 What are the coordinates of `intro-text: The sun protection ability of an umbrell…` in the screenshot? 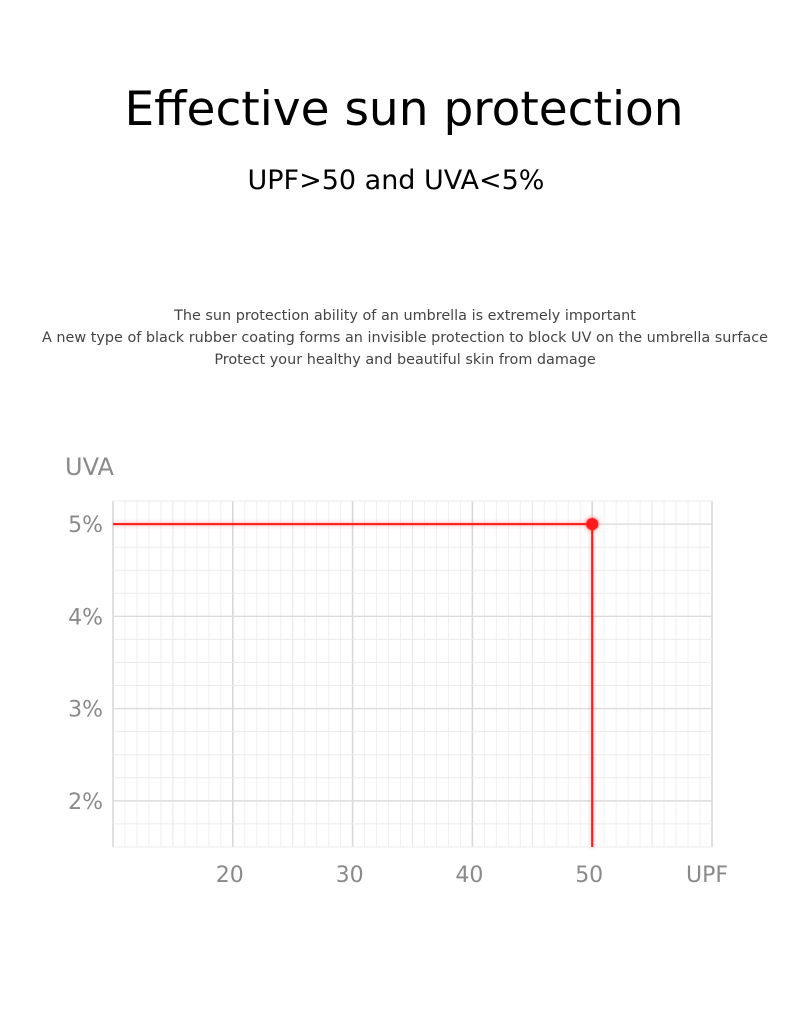 It's located at (395, 338).